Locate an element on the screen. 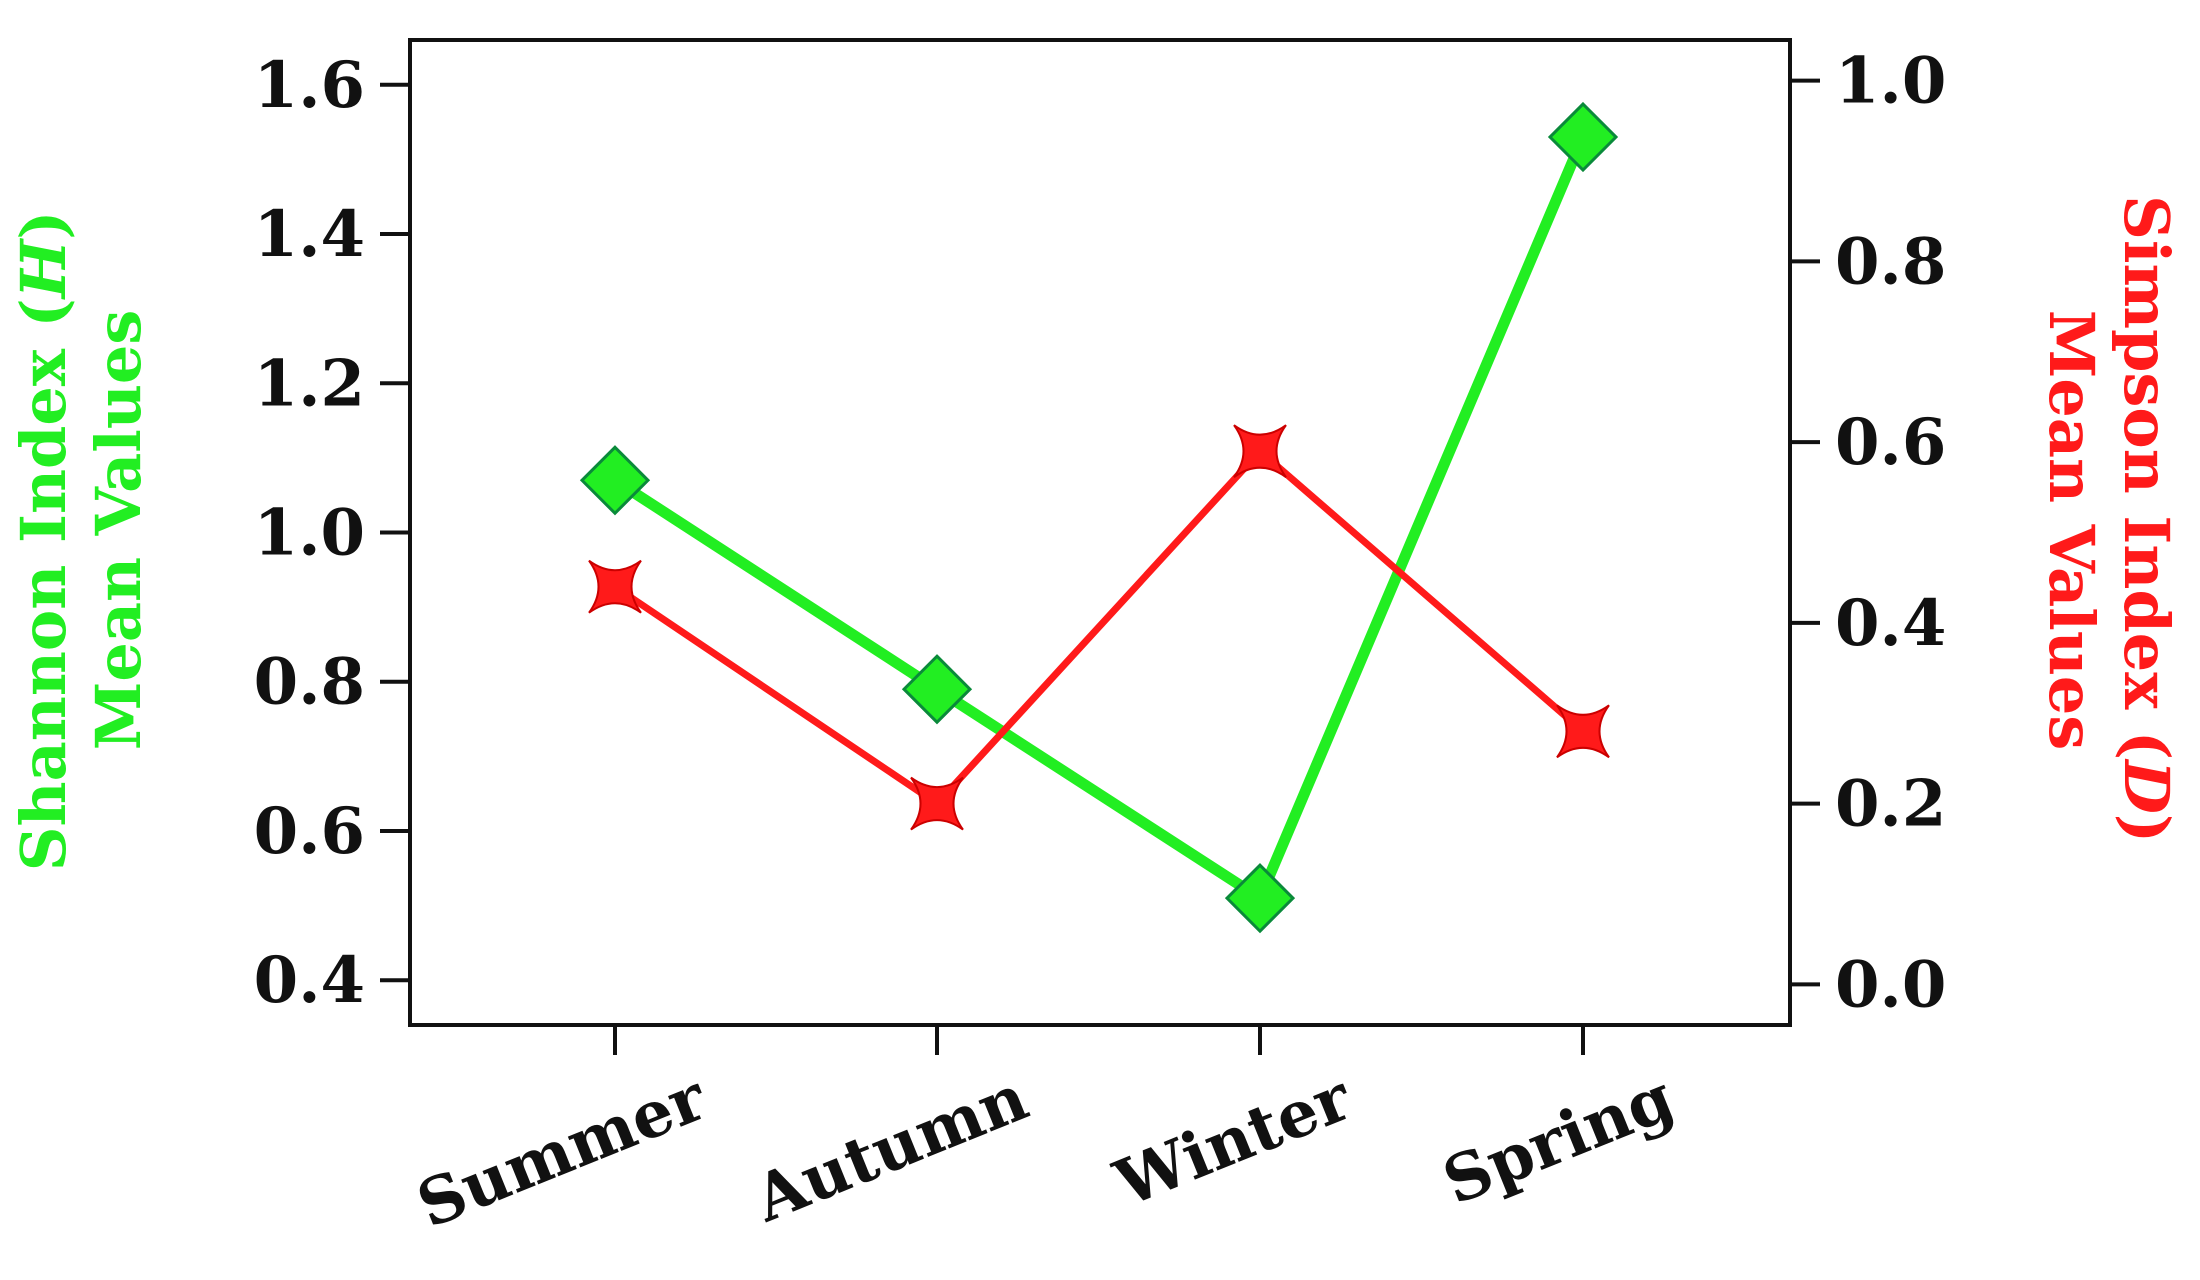  right-axis-ticks: 0.0 0.2 0.4 0.6 0.8 1.0 is located at coordinates (1868, 533).